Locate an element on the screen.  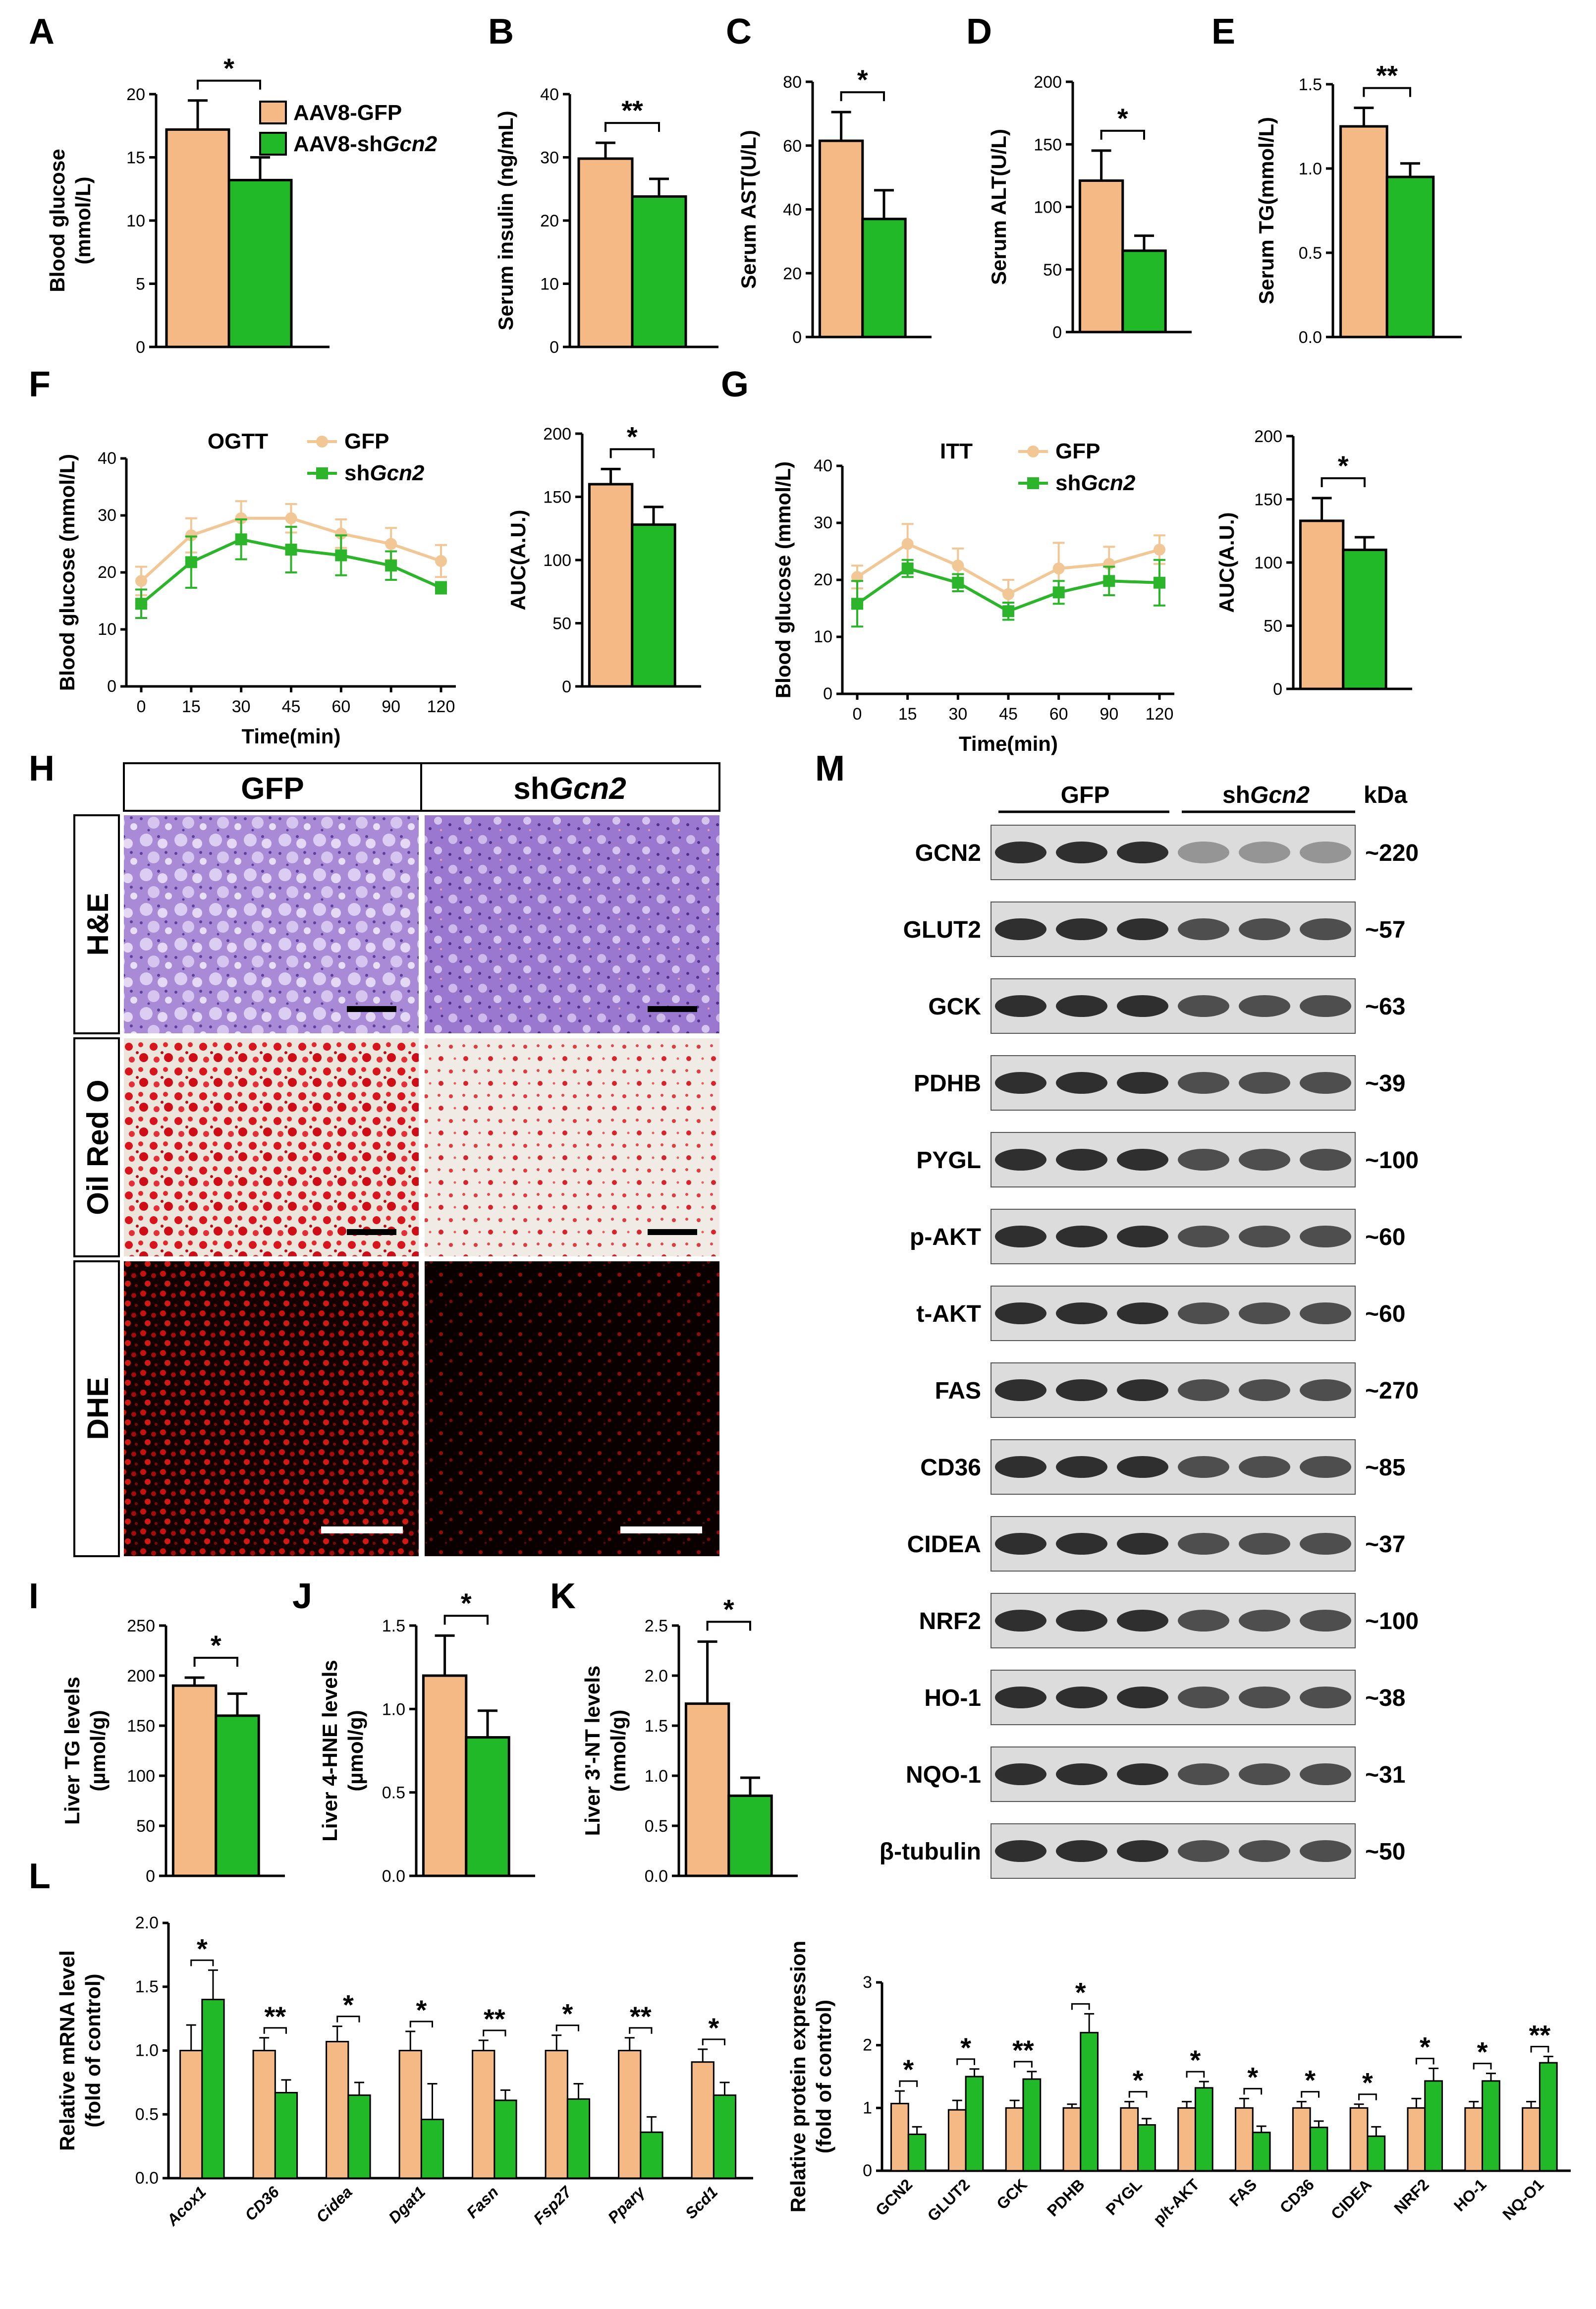
x-tick-label: Pparγ is located at coordinates (626, 2204).